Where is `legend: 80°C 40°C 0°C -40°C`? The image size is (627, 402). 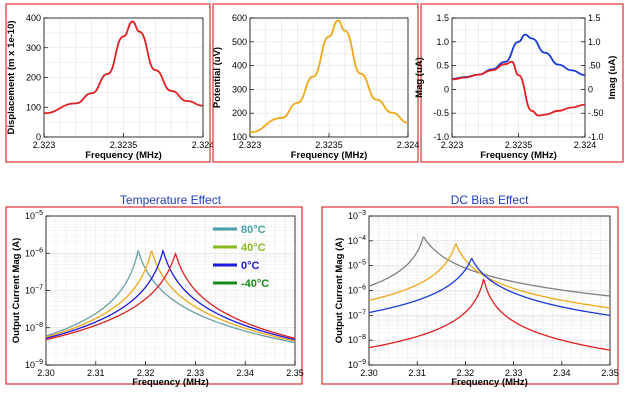 legend: 80°C 40°C 0°C -40°C is located at coordinates (241, 257).